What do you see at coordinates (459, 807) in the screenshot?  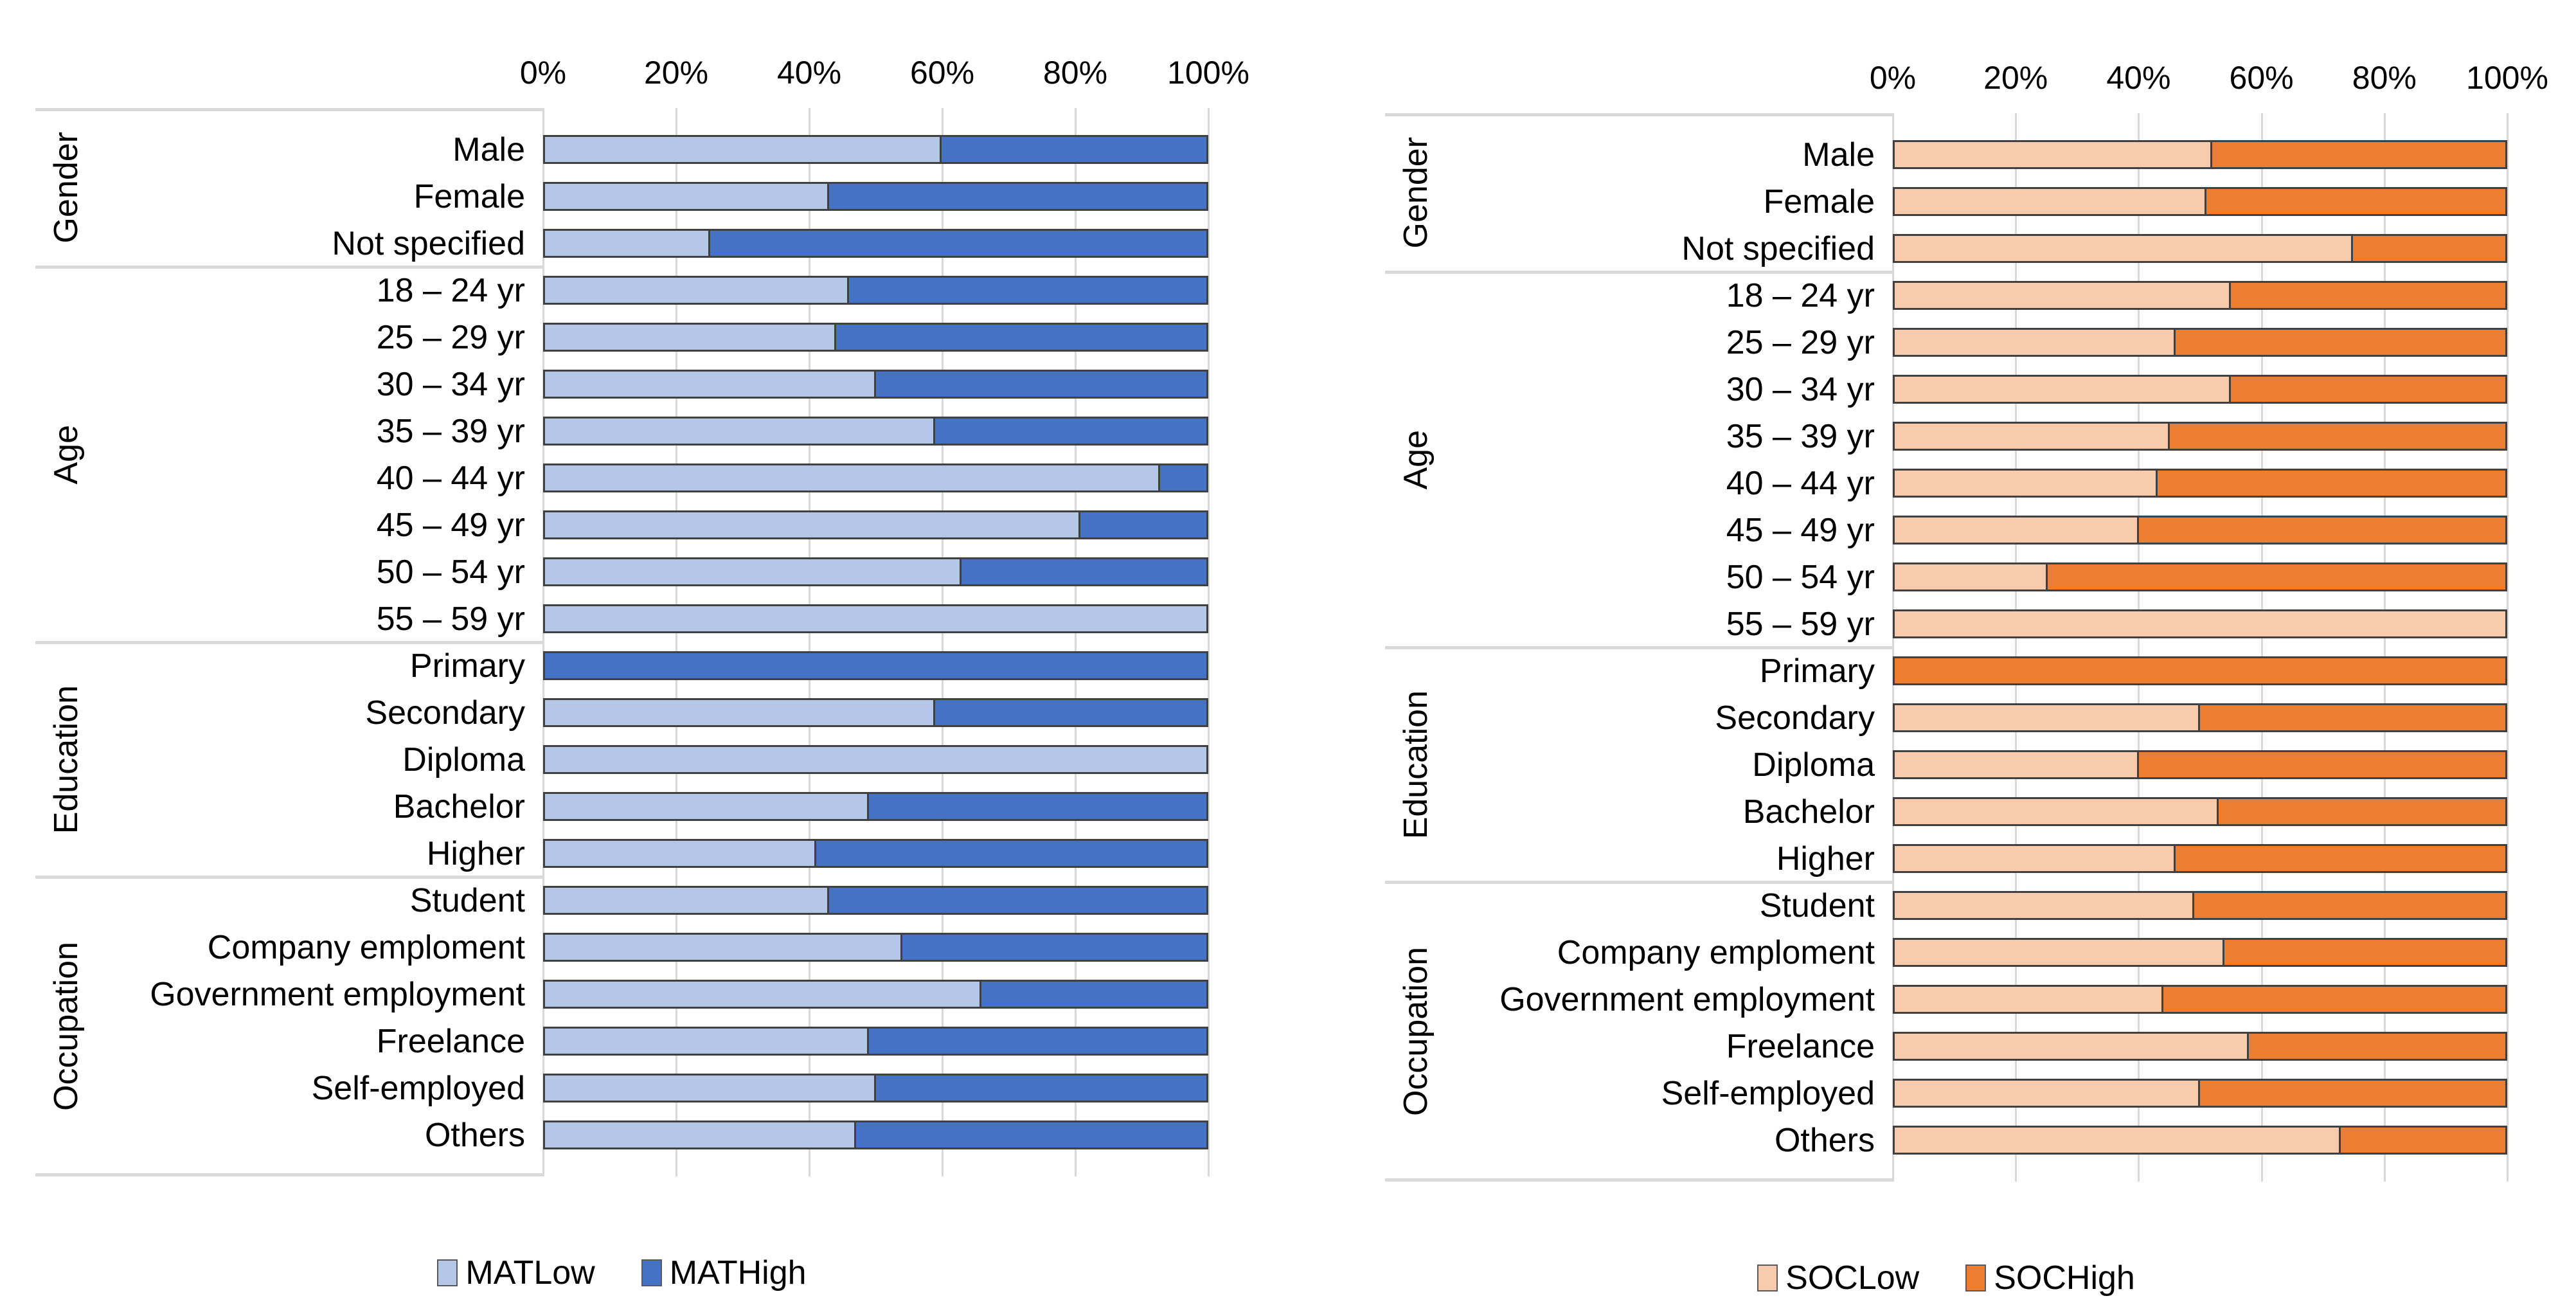 I see `category-label: Bachelor` at bounding box center [459, 807].